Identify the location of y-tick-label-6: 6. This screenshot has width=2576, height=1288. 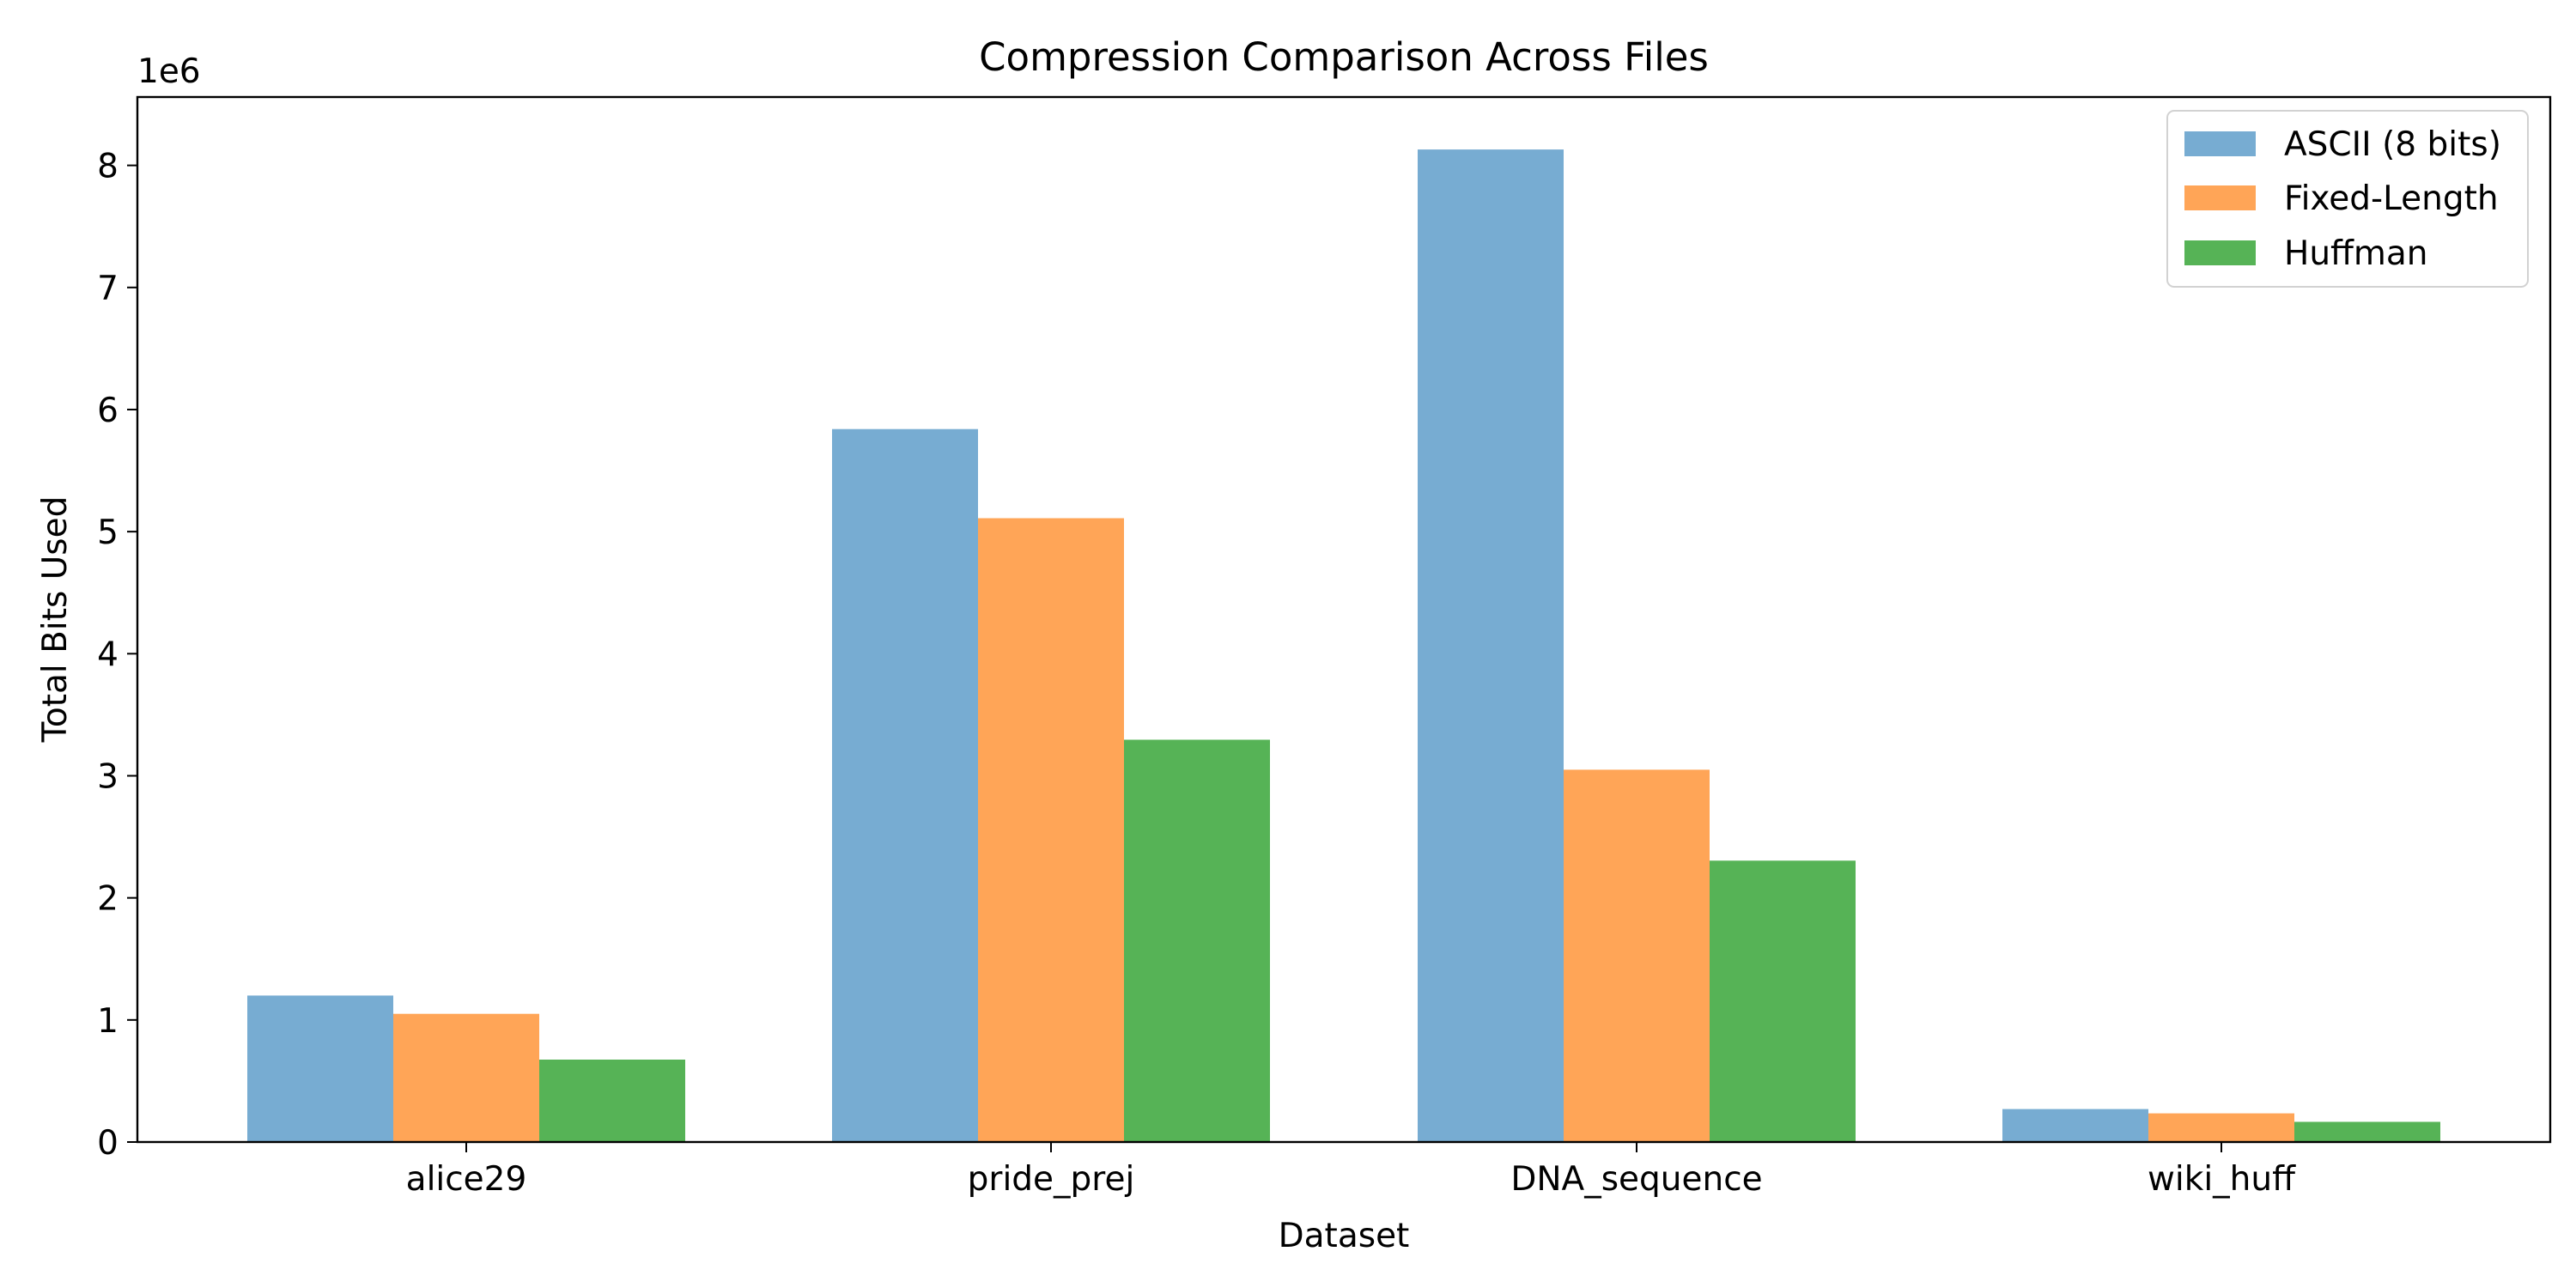
(107, 411).